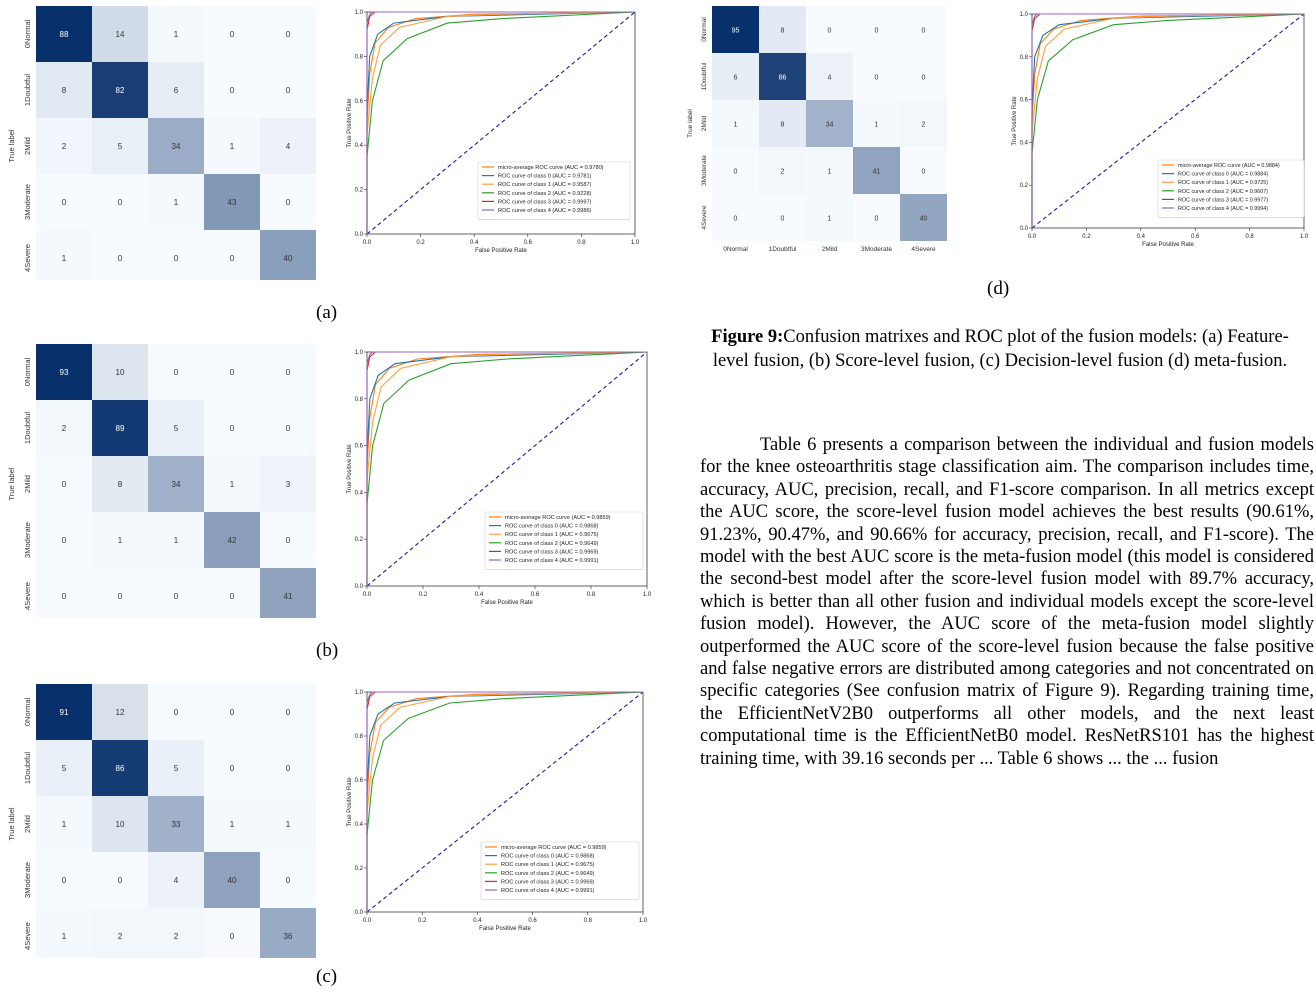 The width and height of the screenshot is (1316, 992). What do you see at coordinates (477, 921) in the screenshot?
I see `roc-x-tick-label: 0.4` at bounding box center [477, 921].